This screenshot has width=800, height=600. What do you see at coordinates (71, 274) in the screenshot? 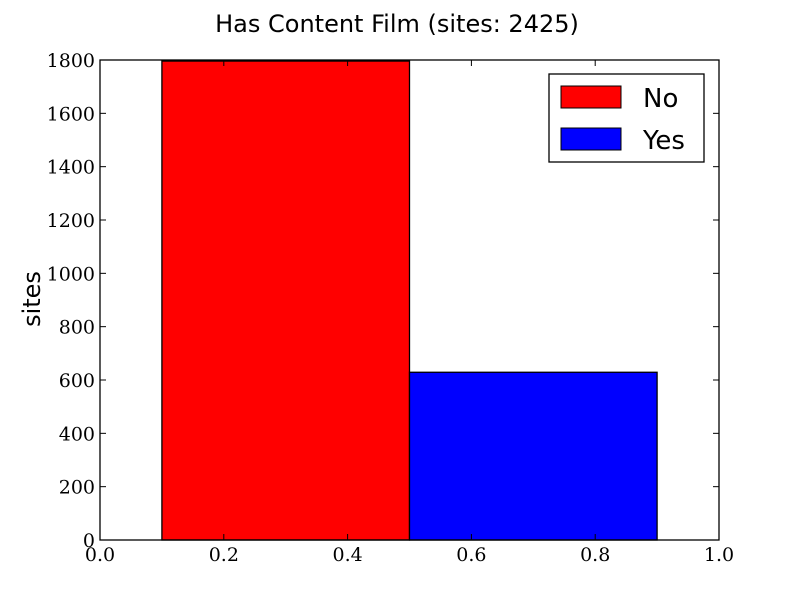
I see `y-tick-label: 1000` at bounding box center [71, 274].